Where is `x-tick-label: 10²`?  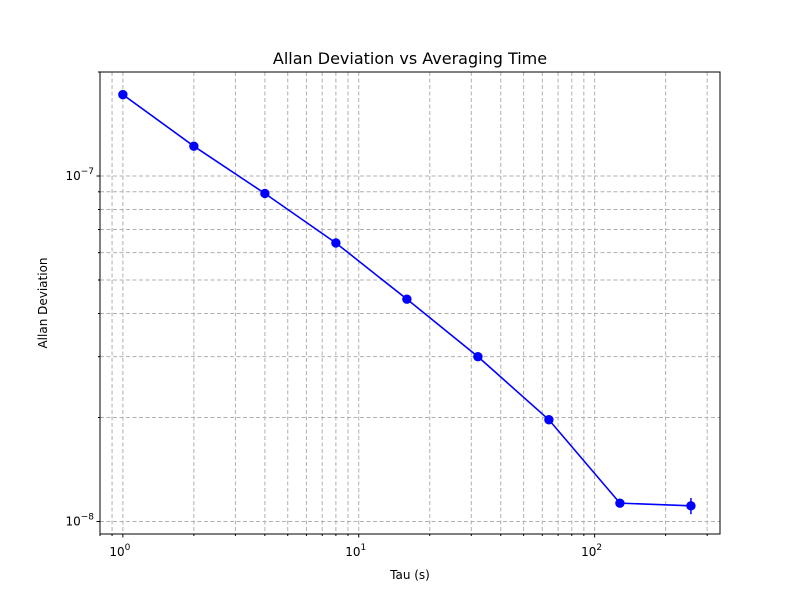
x-tick-label: 10² is located at coordinates (591, 551).